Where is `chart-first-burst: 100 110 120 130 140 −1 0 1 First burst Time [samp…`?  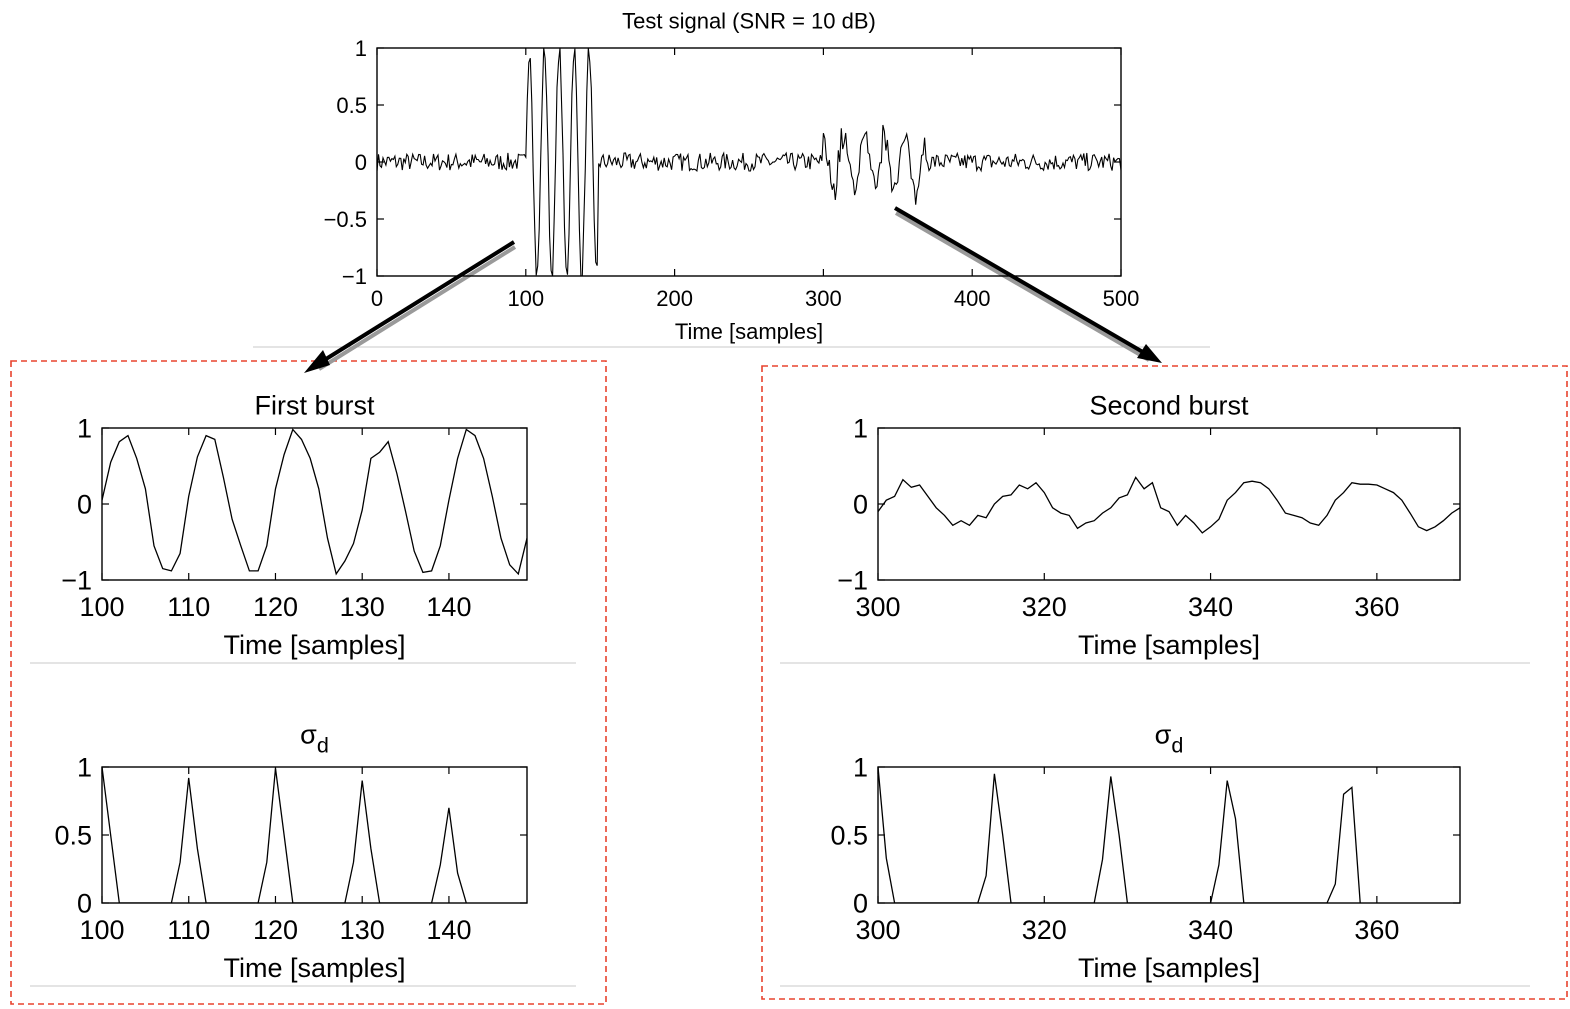
chart-first-burst: 100 110 120 130 140 −1 0 1 First burst Time [samp… is located at coordinates (294, 525).